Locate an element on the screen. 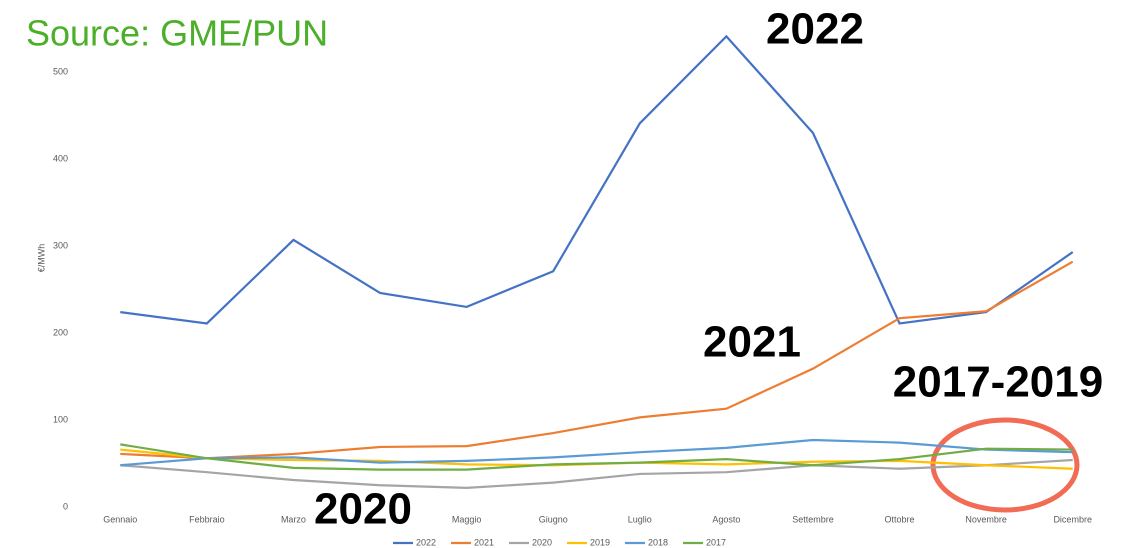  legend-label: 2022 is located at coordinates (426, 542).